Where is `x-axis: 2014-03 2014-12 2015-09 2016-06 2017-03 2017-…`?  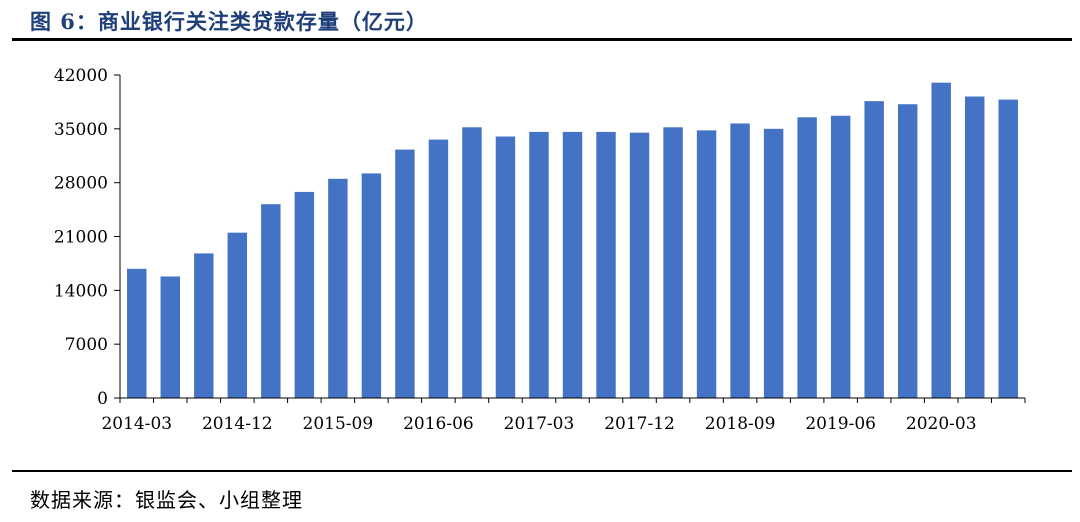
x-axis: 2014-03 2014-12 2015-09 2016-06 2017-03 2017-… is located at coordinates (563, 415).